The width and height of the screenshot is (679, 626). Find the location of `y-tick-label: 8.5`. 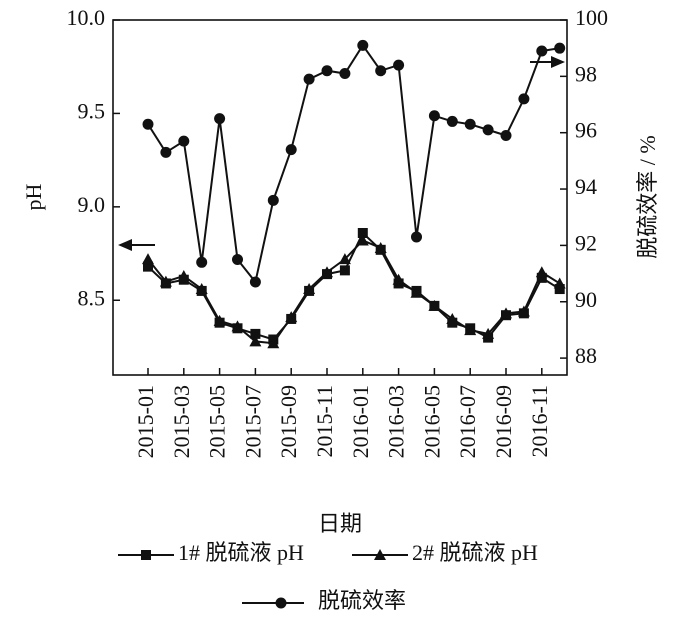

y-tick-label: 8.5 is located at coordinates (92, 297).